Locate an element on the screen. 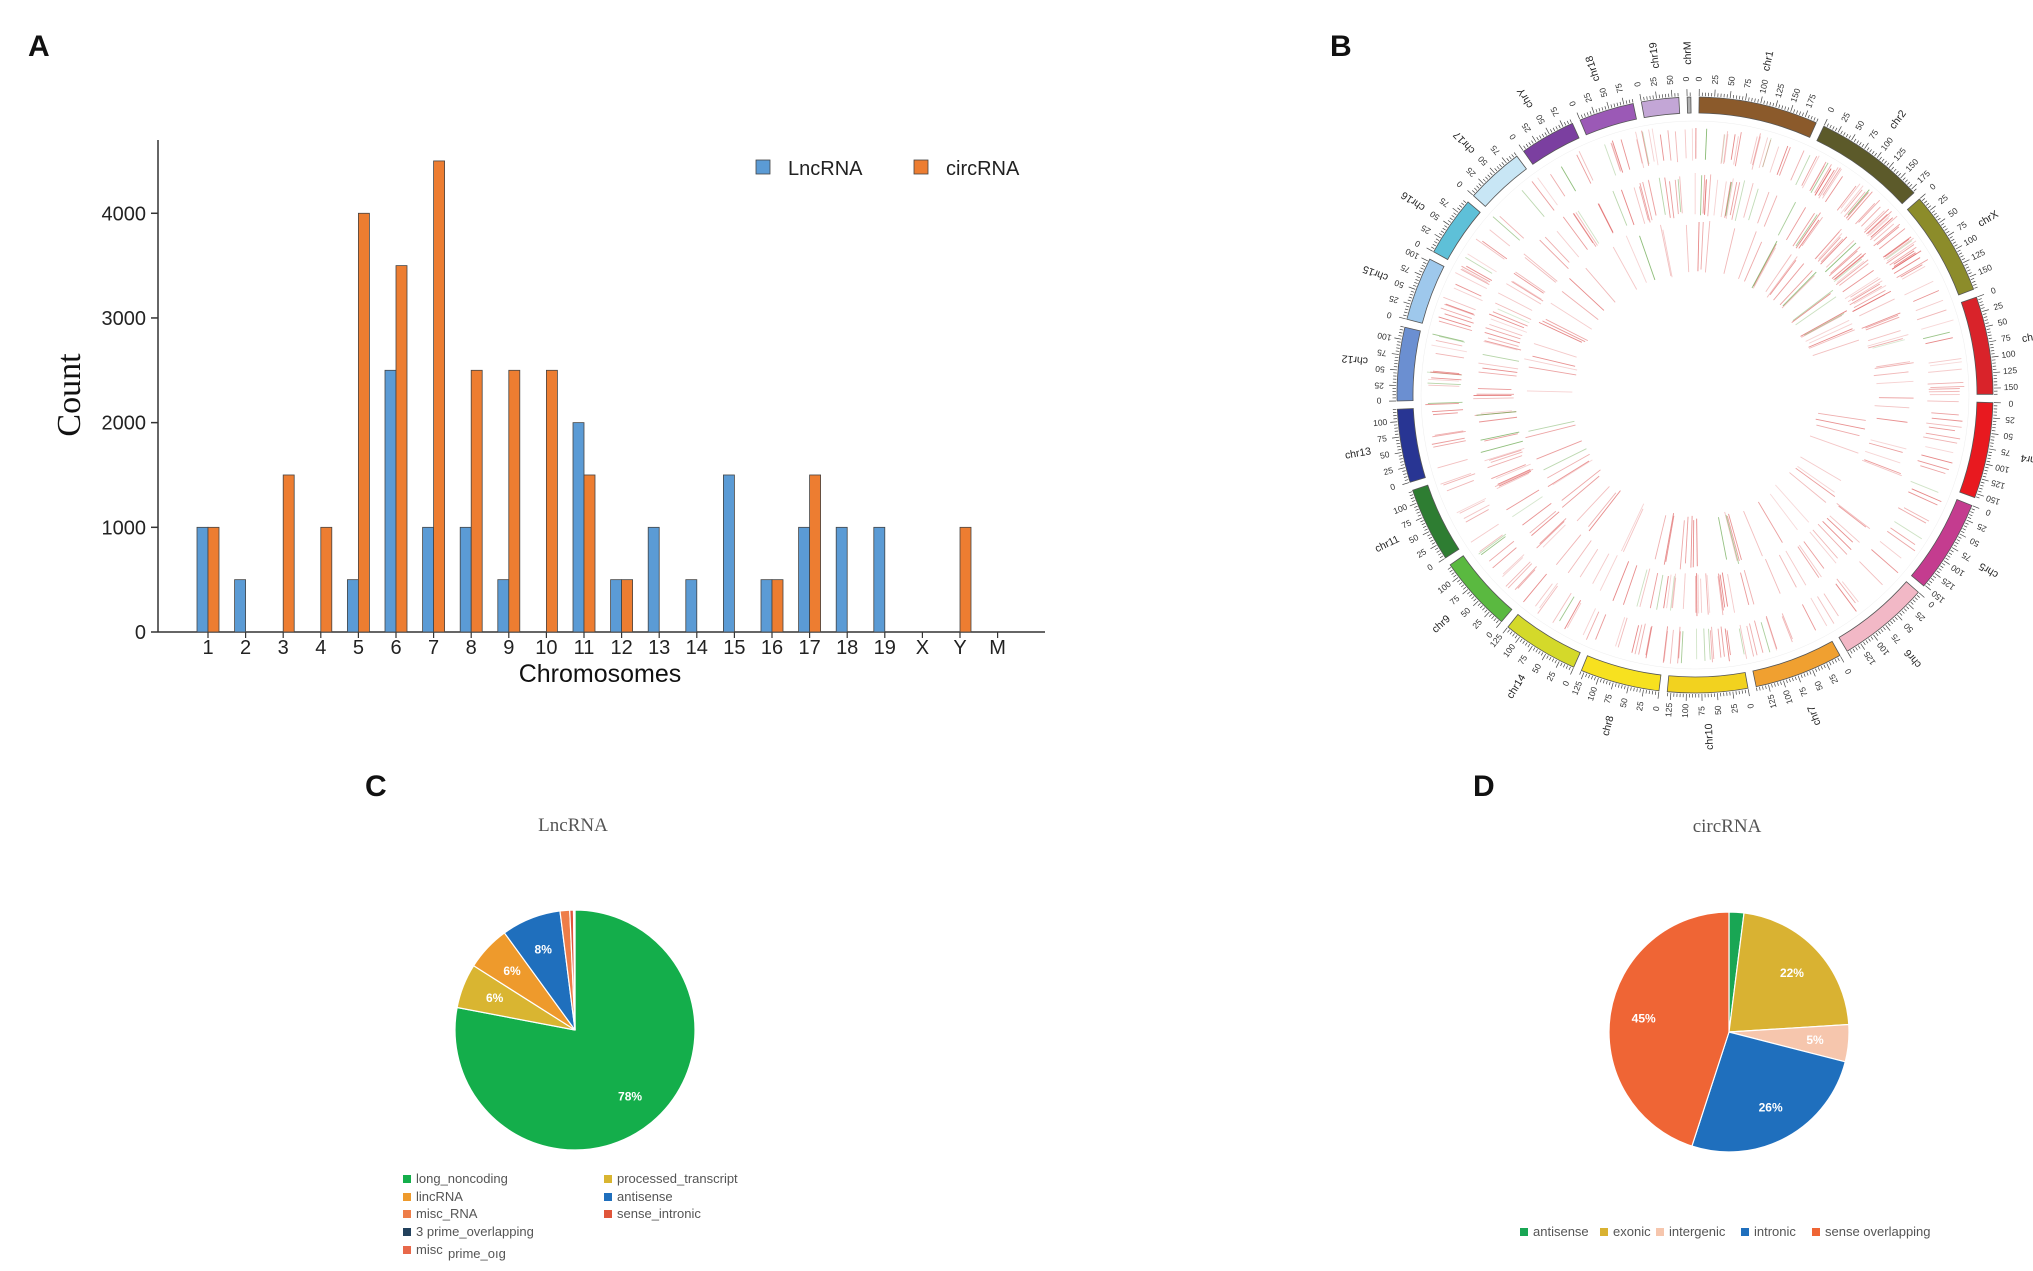 The image size is (2033, 1271). chromosome-name-chr3: chr3 is located at coordinates (2027, 337).